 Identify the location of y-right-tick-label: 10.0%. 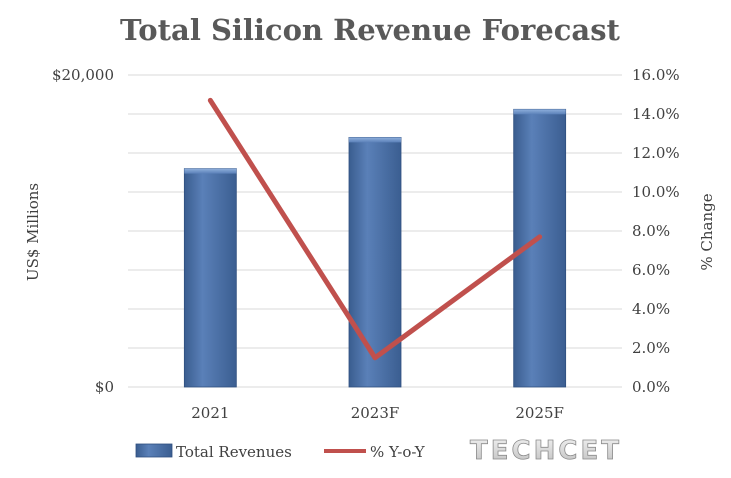
(656, 192).